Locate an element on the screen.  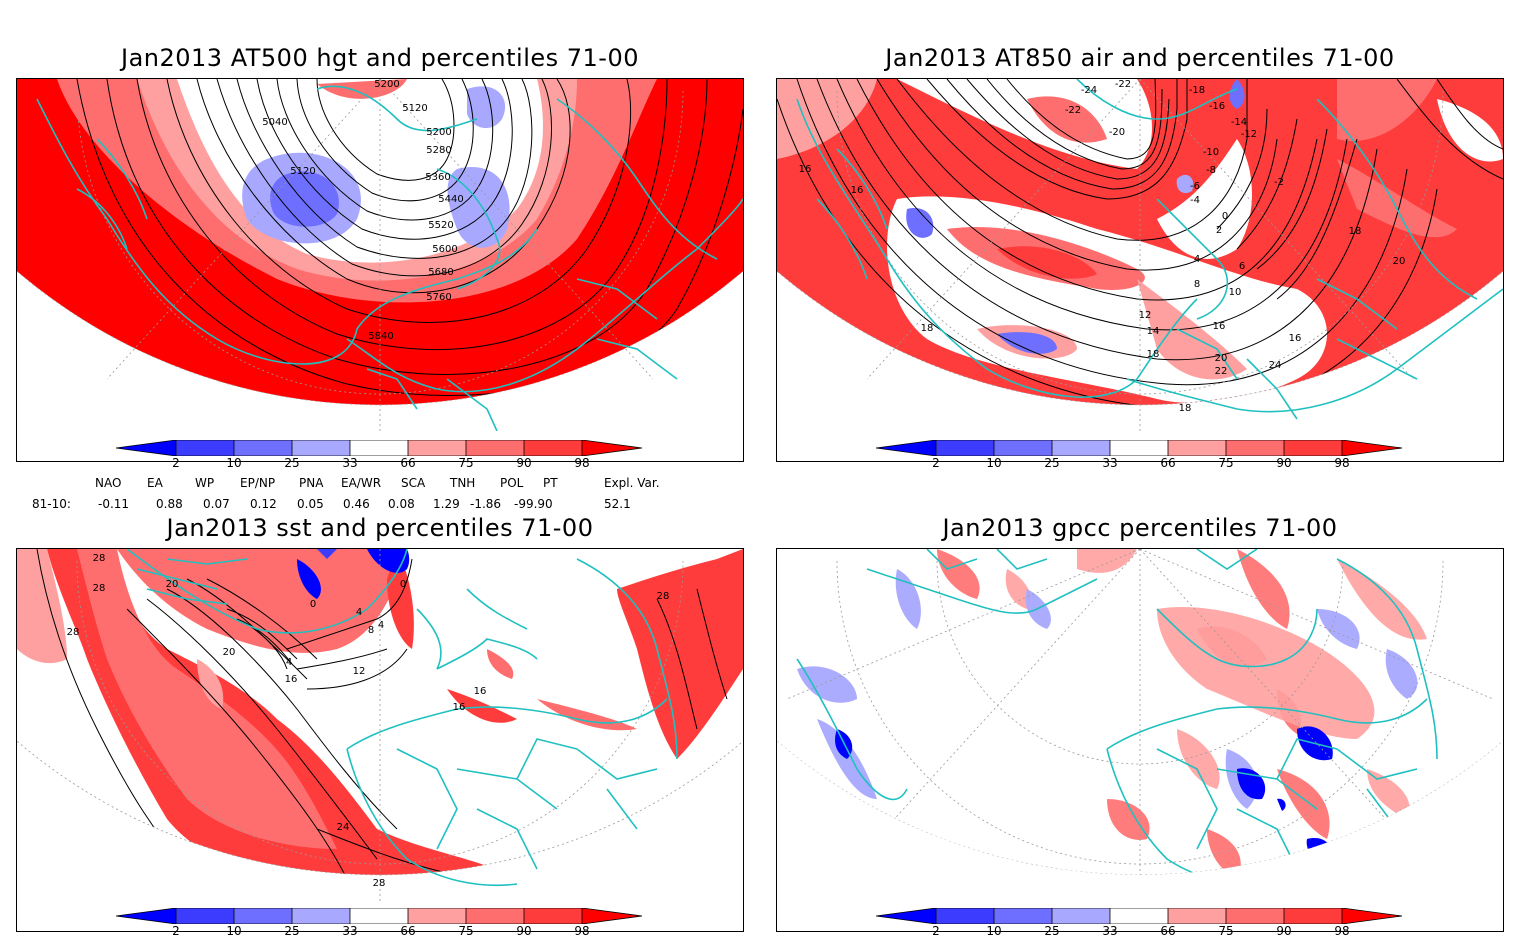
contour-label: 5680 is located at coordinates (440, 272).